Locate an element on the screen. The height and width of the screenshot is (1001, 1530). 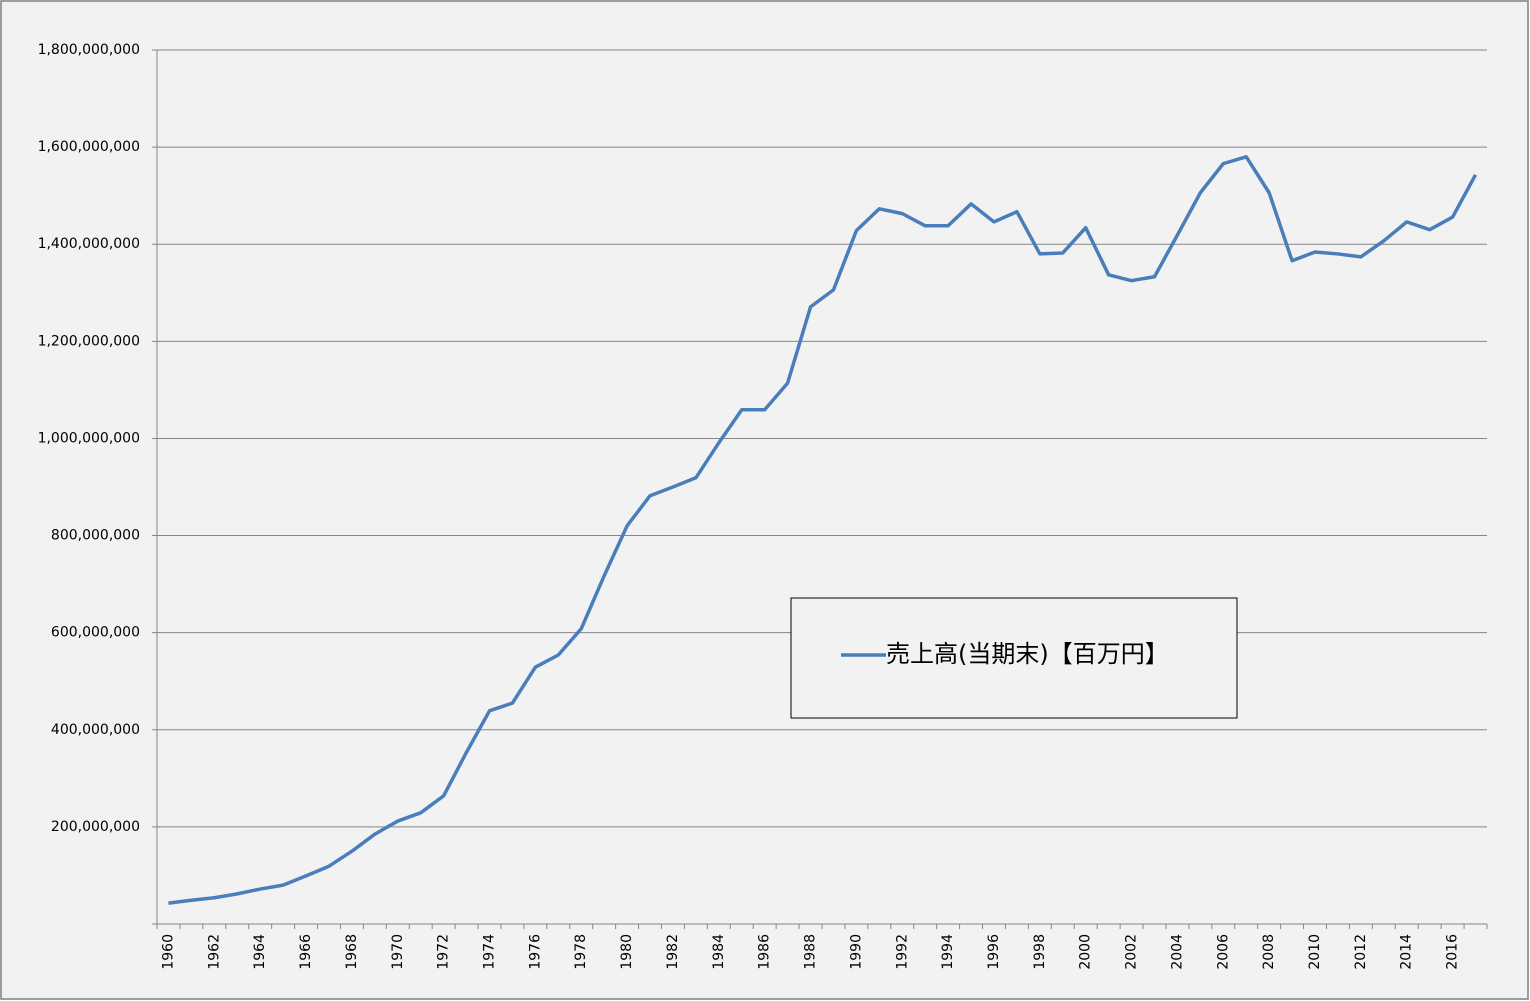
x-tick-label: 2008 is located at coordinates (1269, 952).